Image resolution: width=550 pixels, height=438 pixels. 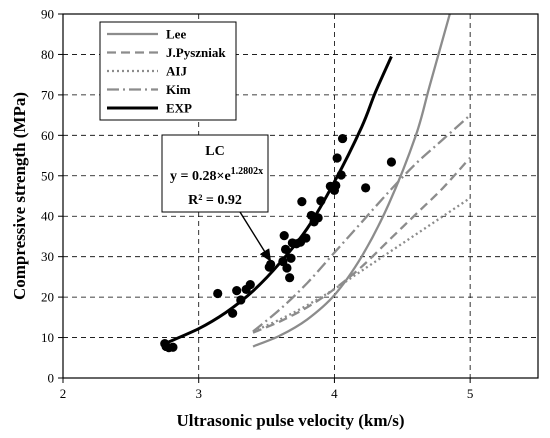 What do you see at coordinates (47, 216) in the screenshot?
I see `y-tick-label: 40` at bounding box center [47, 216].